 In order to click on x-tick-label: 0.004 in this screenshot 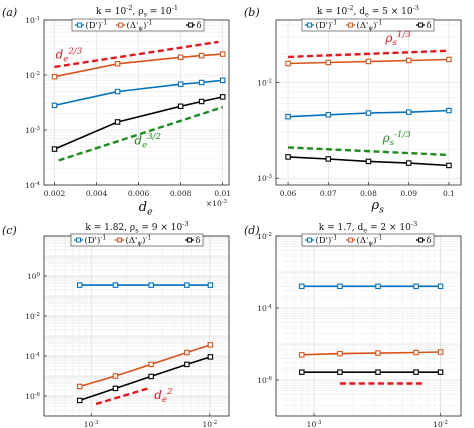, I will do `click(97, 193)`.